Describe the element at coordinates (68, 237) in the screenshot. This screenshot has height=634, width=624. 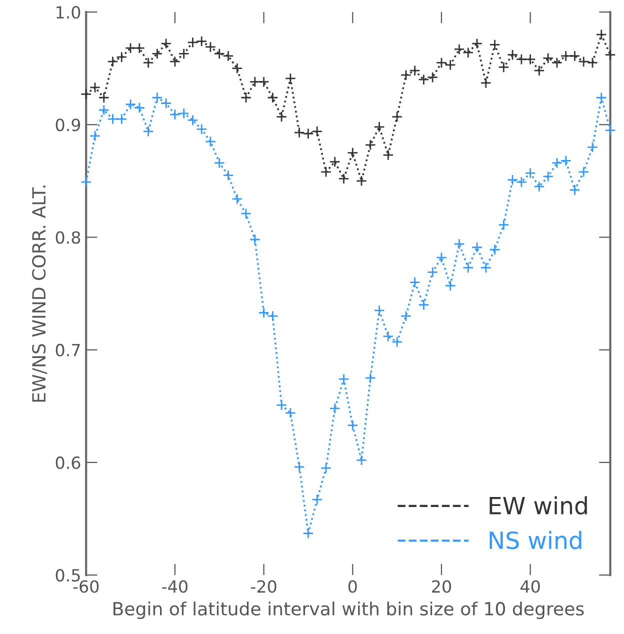
I see `y-tick-label: 0.8` at that location.